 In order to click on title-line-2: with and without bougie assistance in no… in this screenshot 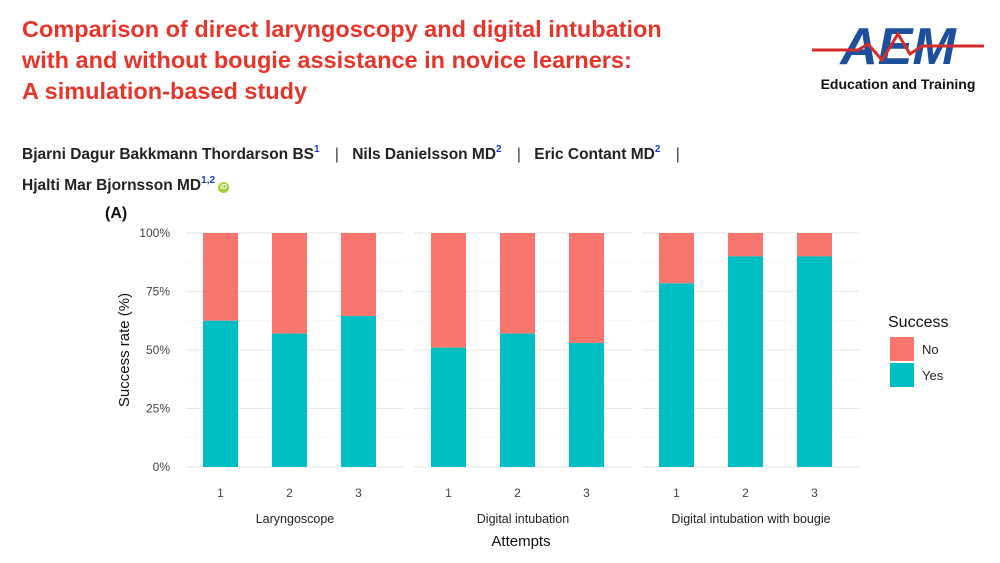, I will do `click(327, 60)`.